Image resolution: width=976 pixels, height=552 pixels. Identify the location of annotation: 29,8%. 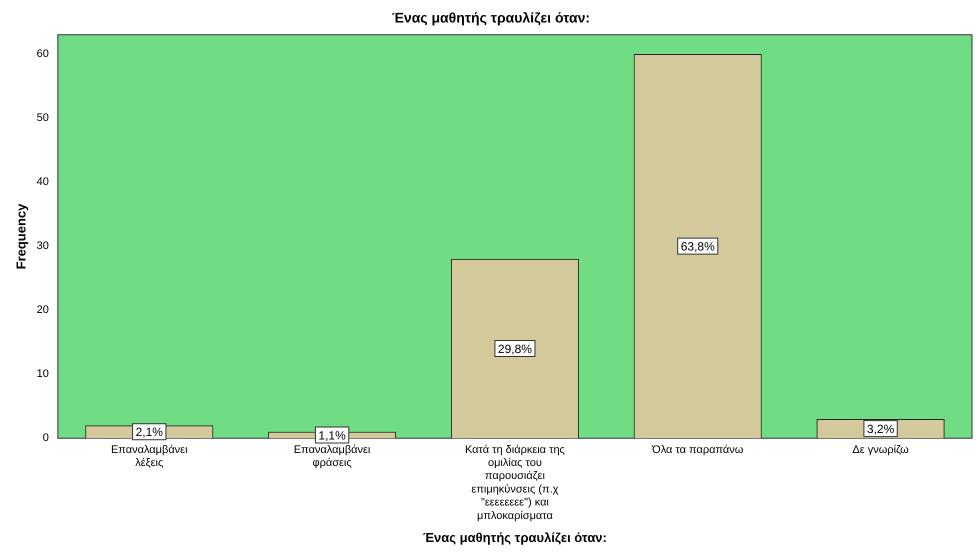
(515, 349).